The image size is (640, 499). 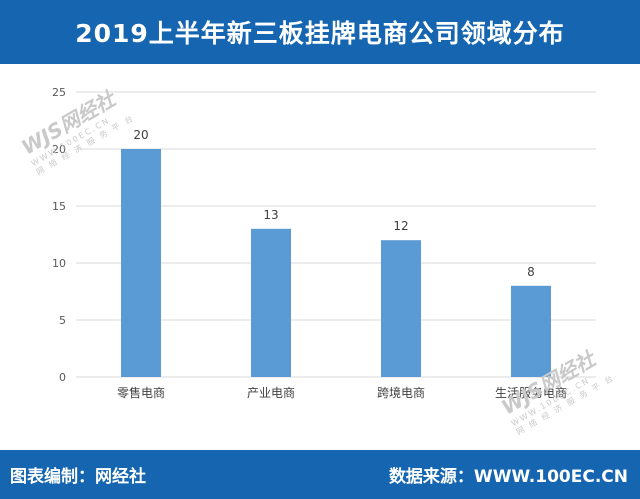 I want to click on chart-title: 2019上半年新三板挂牌电商公司领域分布, so click(x=320, y=33).